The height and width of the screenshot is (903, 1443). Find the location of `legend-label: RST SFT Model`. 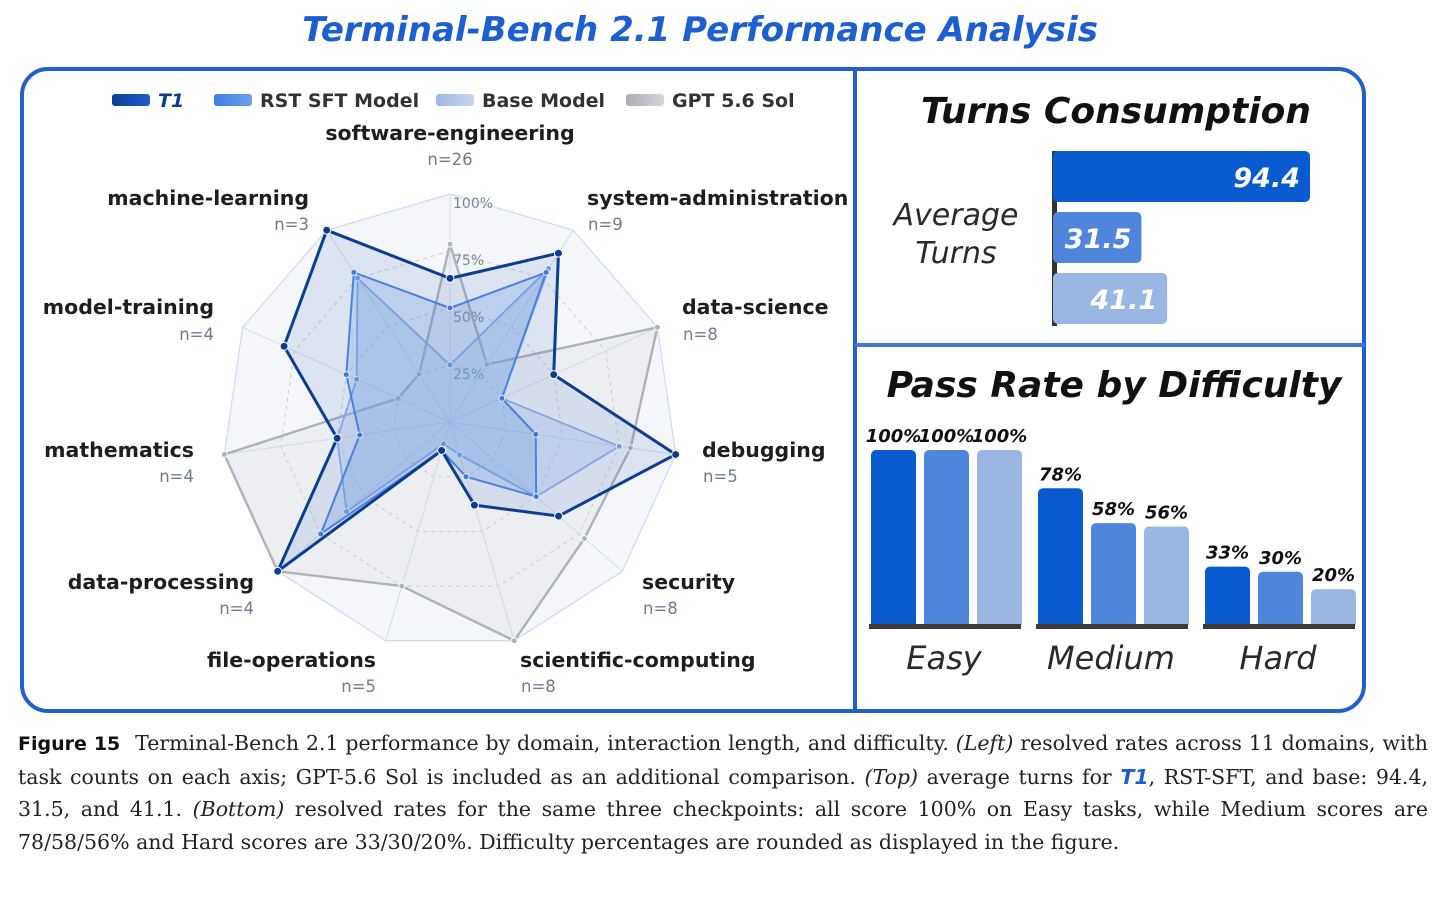

legend-label: RST SFT Model is located at coordinates (339, 101).